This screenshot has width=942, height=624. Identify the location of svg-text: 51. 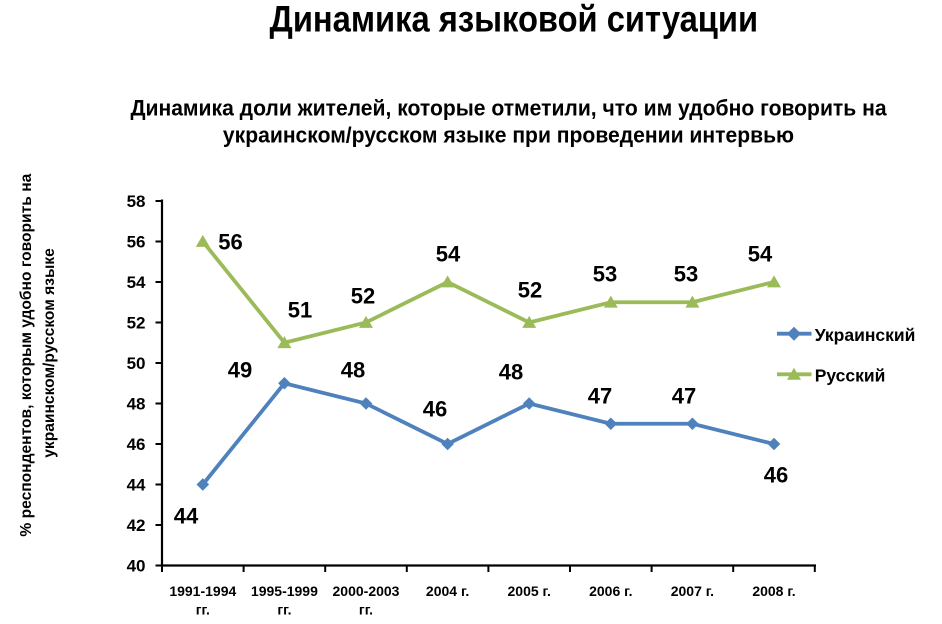
(300, 310).